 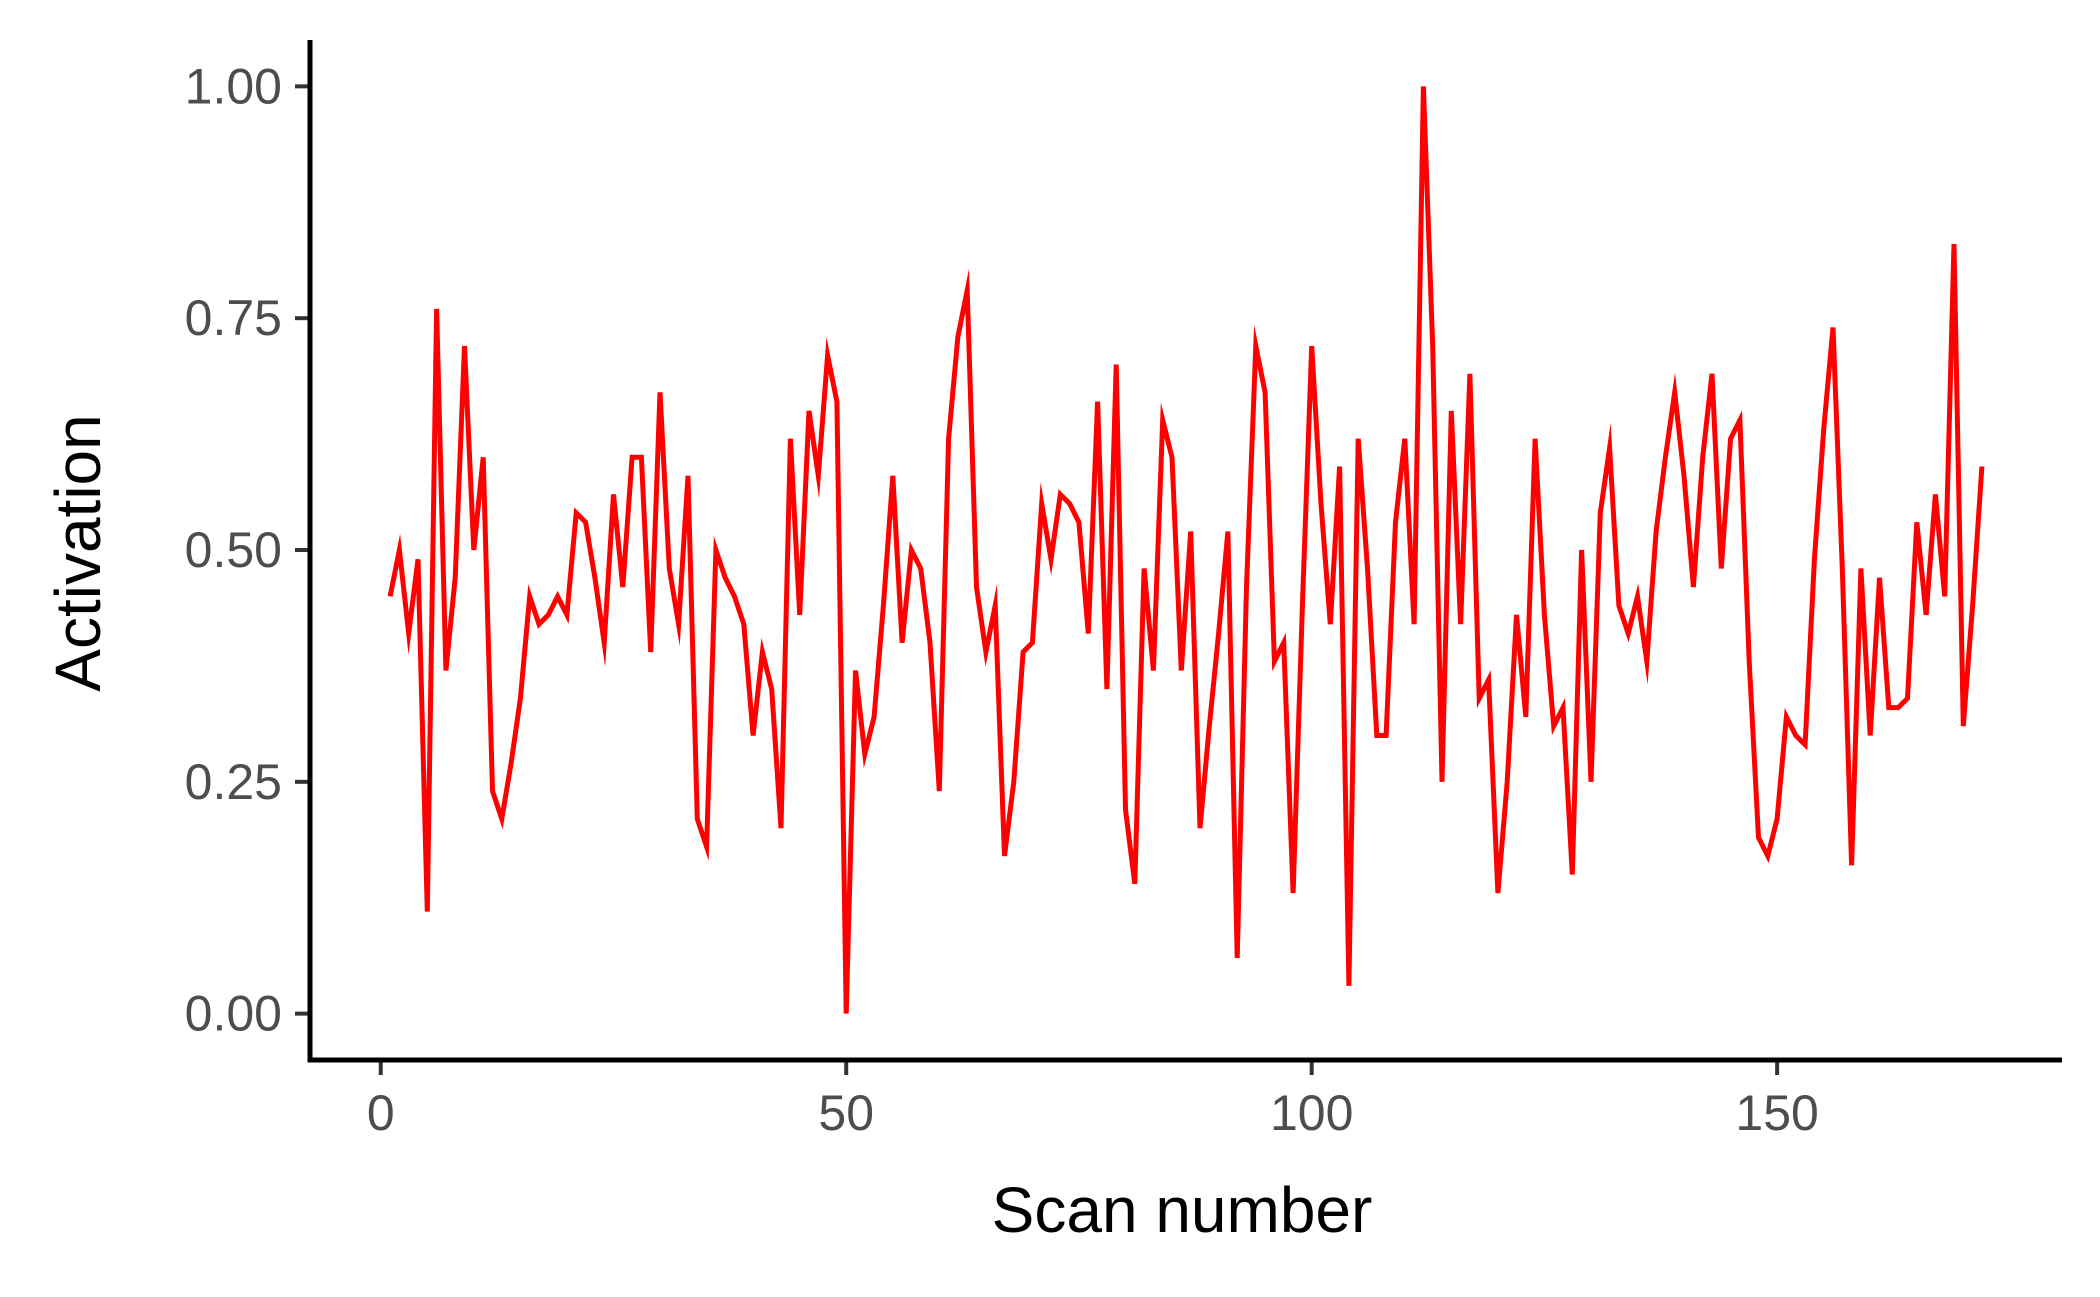 I want to click on x-tick-label: 150, so click(x=1776, y=1113).